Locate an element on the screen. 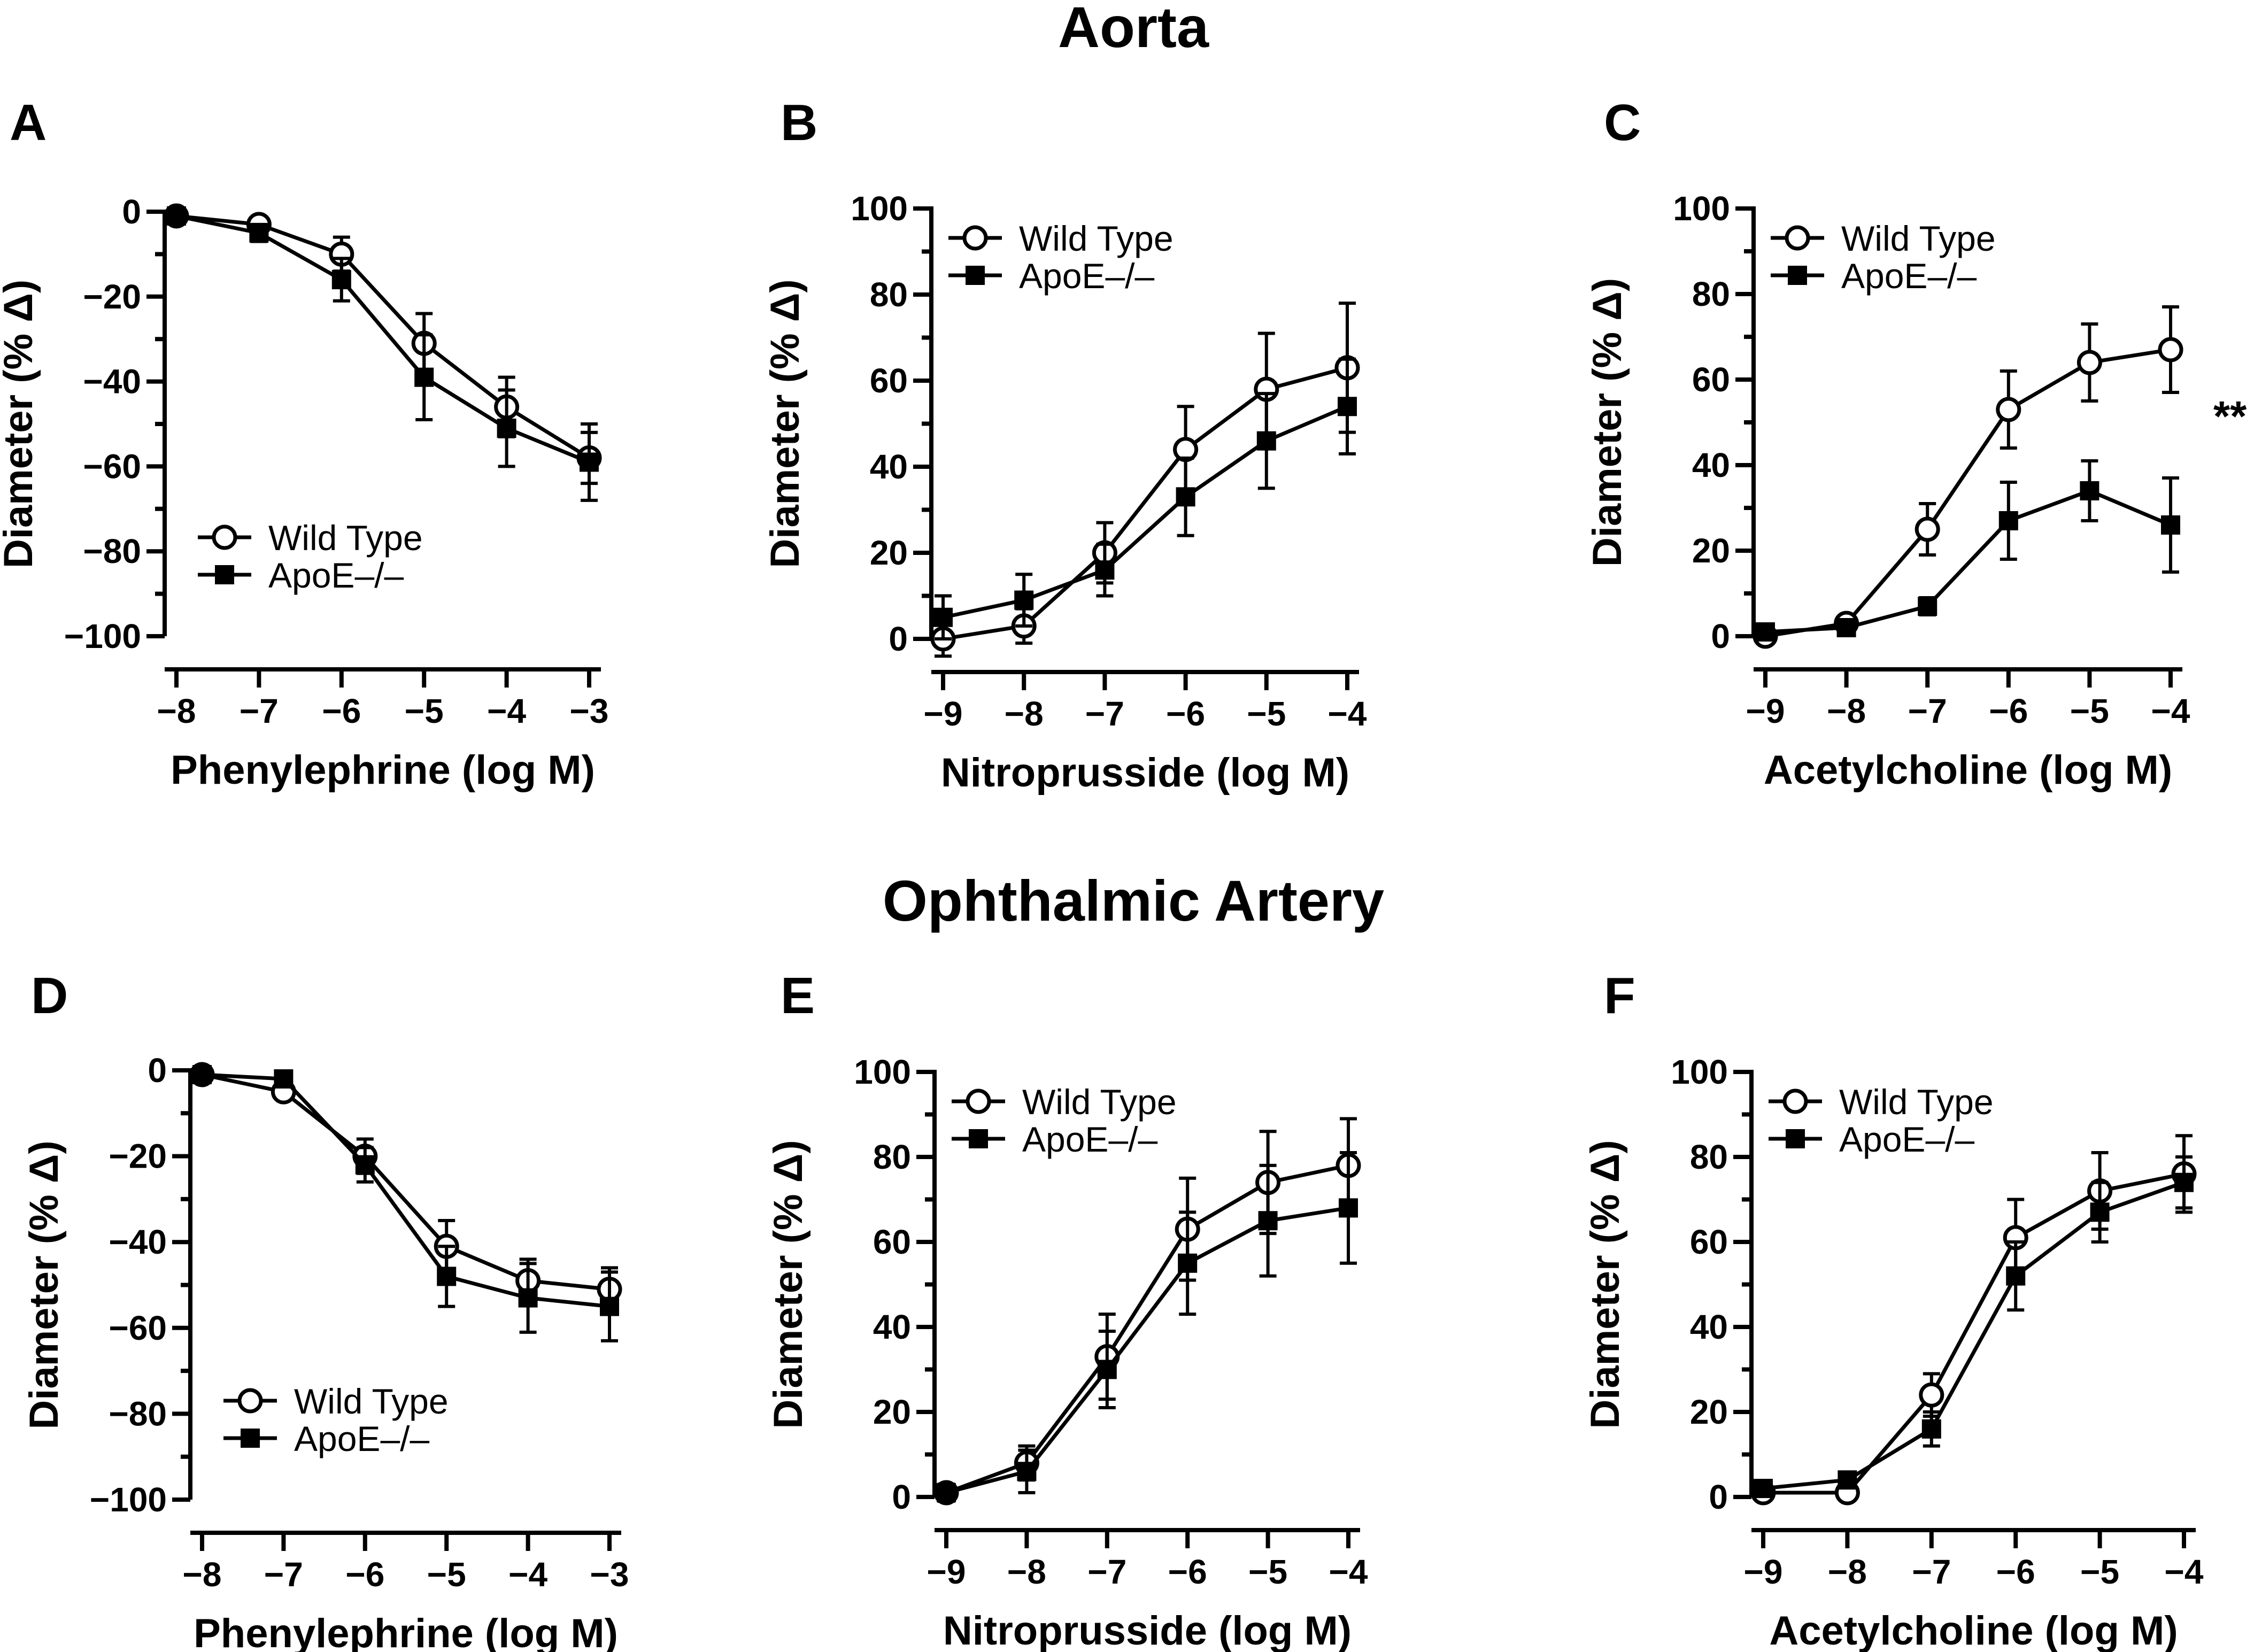  y-tick-label: 40 is located at coordinates (892, 1327).